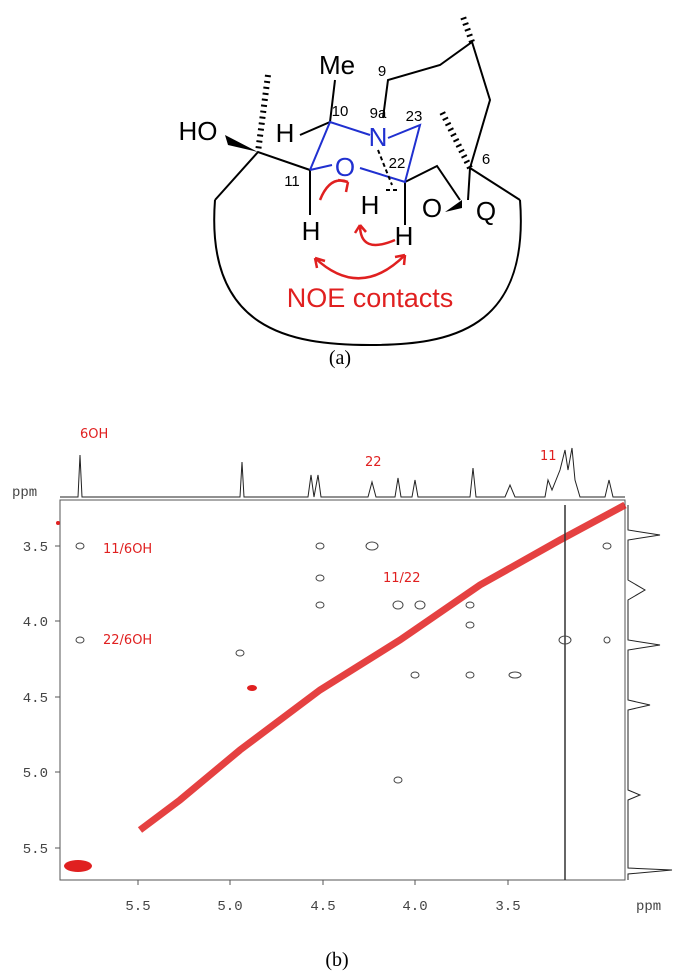 This screenshot has width=673, height=977. What do you see at coordinates (137, 907) in the screenshot?
I see `x-tick-label: 5.5` at bounding box center [137, 907].